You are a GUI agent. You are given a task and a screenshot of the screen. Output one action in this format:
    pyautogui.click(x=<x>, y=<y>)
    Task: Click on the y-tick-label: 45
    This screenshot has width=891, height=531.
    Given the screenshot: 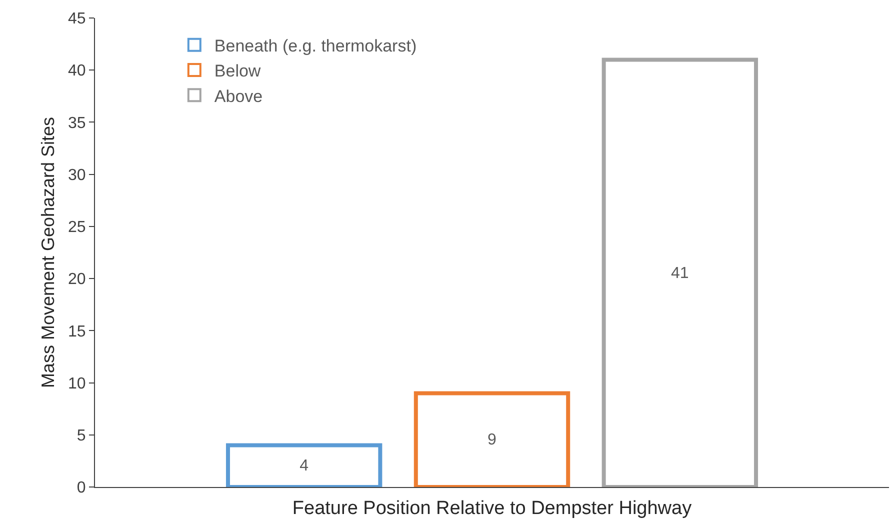 What is the action you would take?
    pyautogui.click(x=77, y=19)
    